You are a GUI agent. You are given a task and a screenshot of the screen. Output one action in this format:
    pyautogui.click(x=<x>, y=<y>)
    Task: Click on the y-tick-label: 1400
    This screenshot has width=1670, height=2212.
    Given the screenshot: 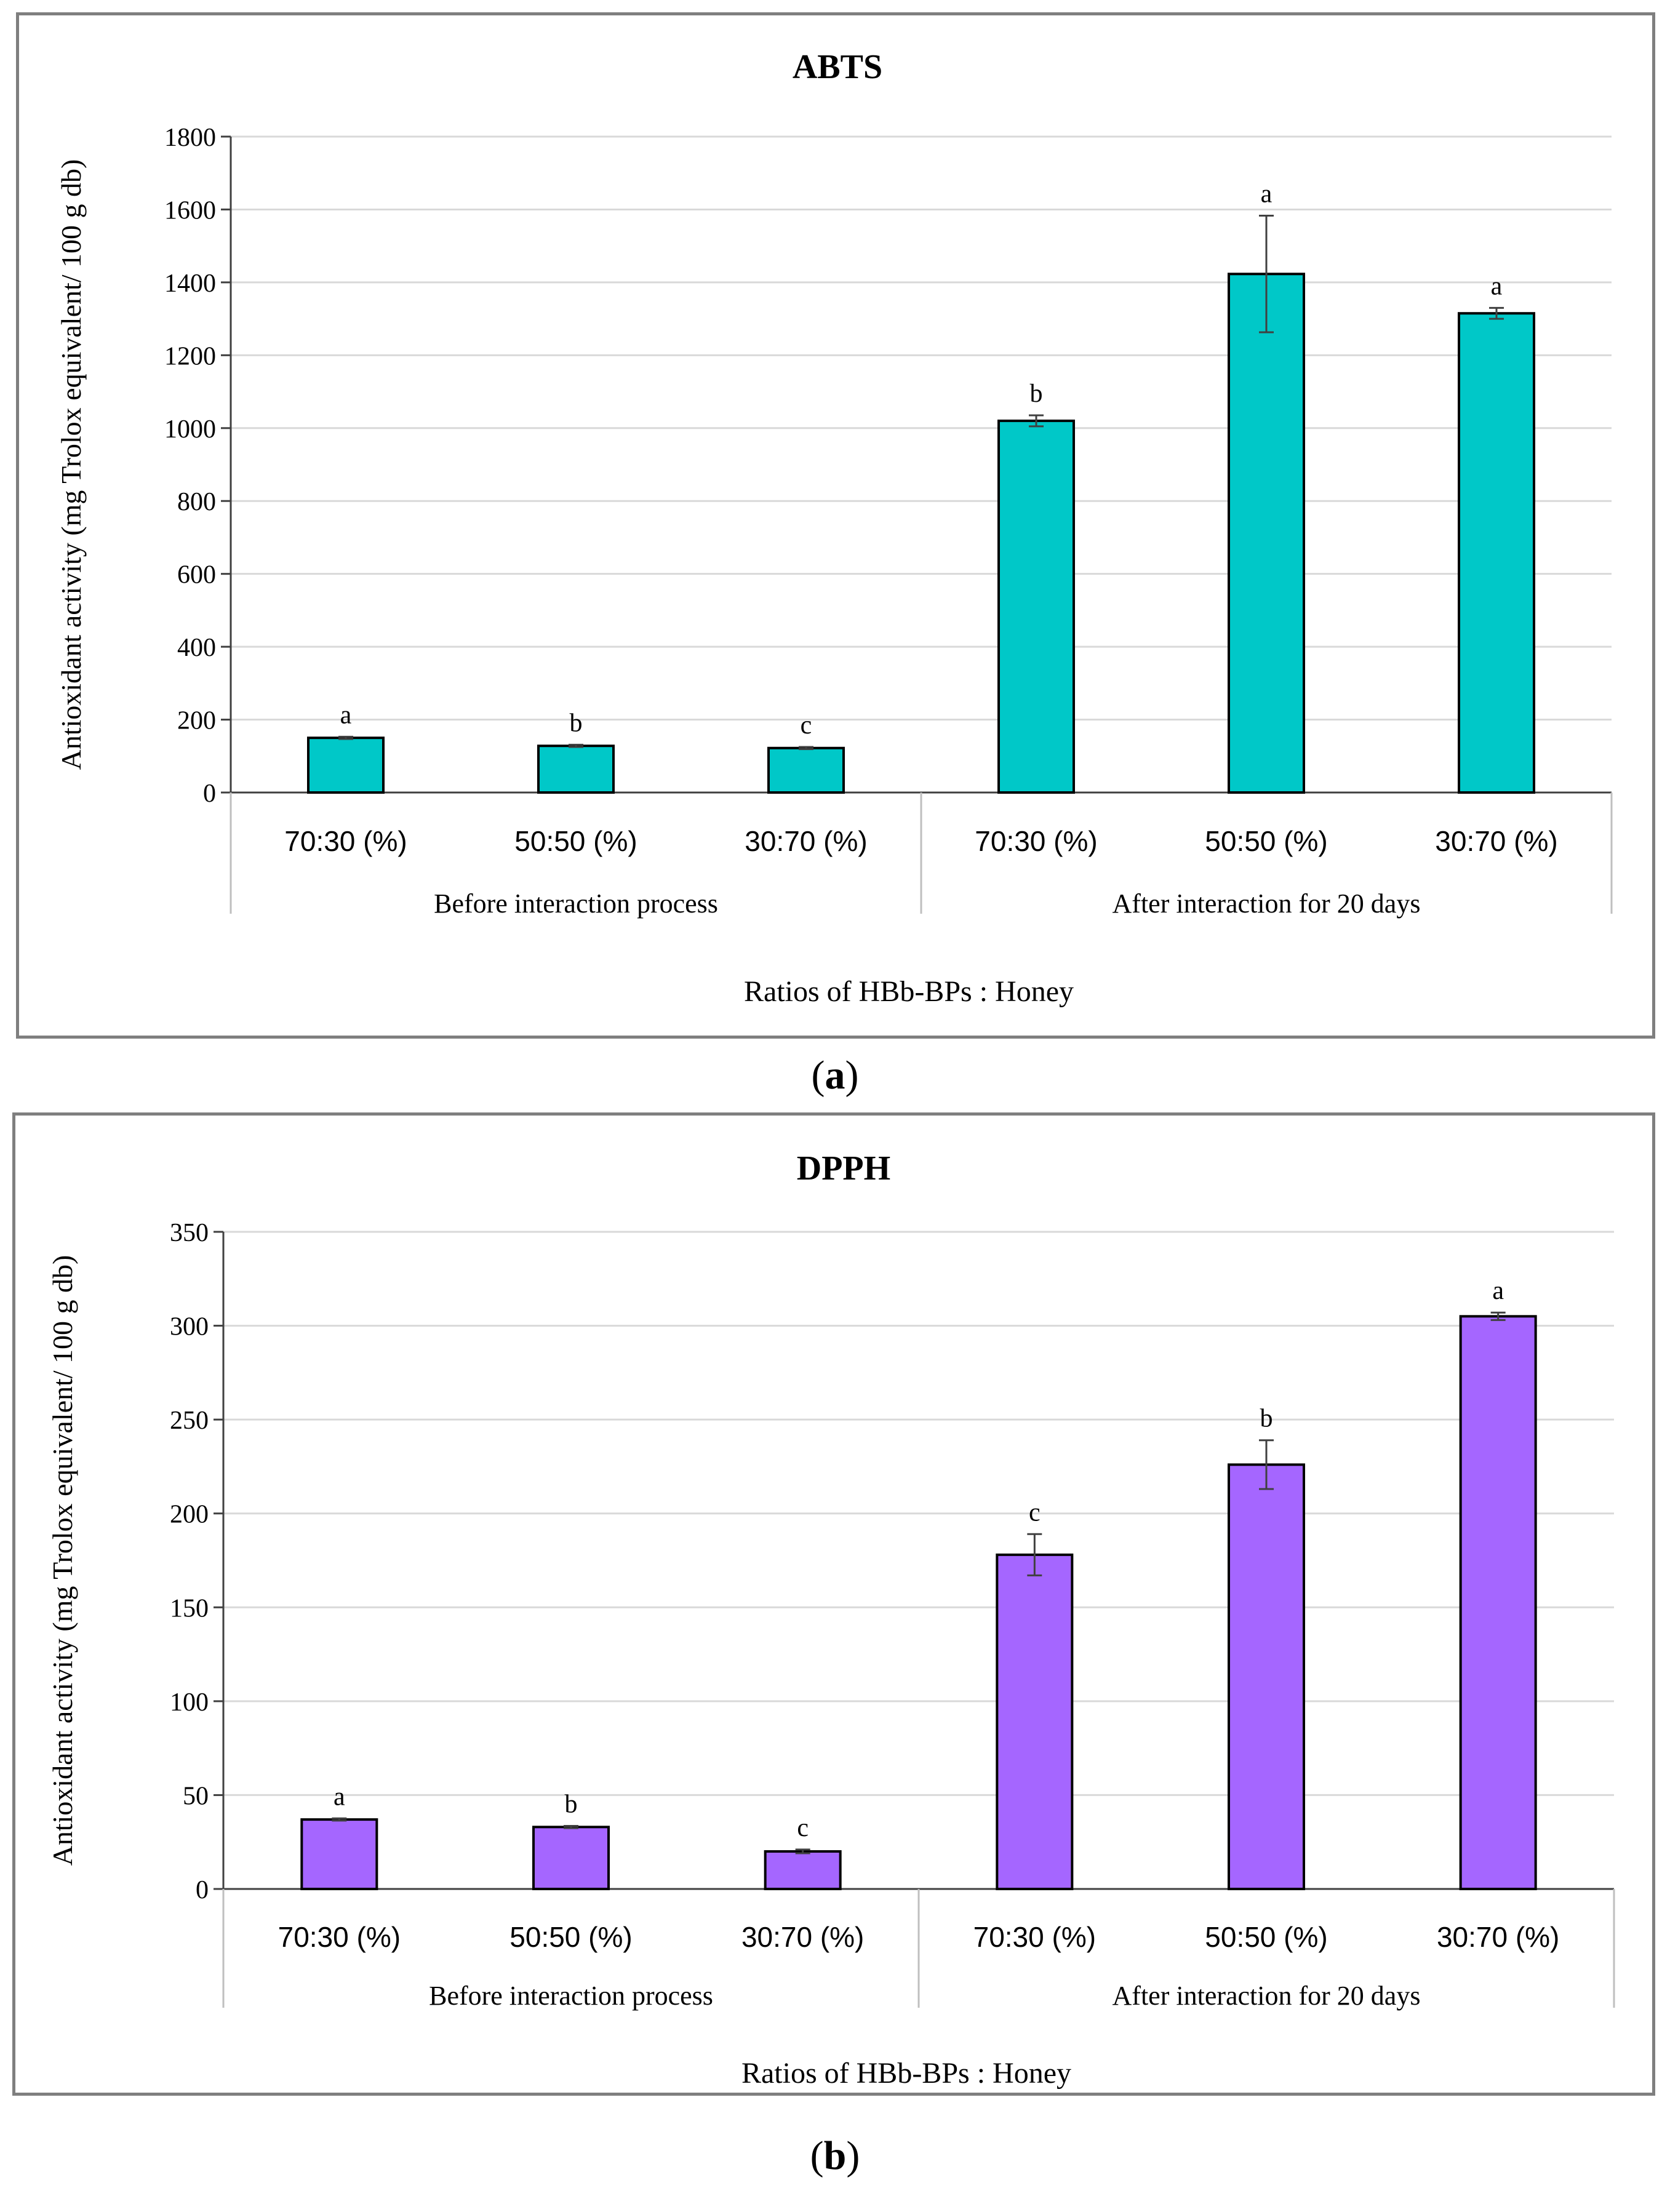 What is the action you would take?
    pyautogui.click(x=190, y=284)
    